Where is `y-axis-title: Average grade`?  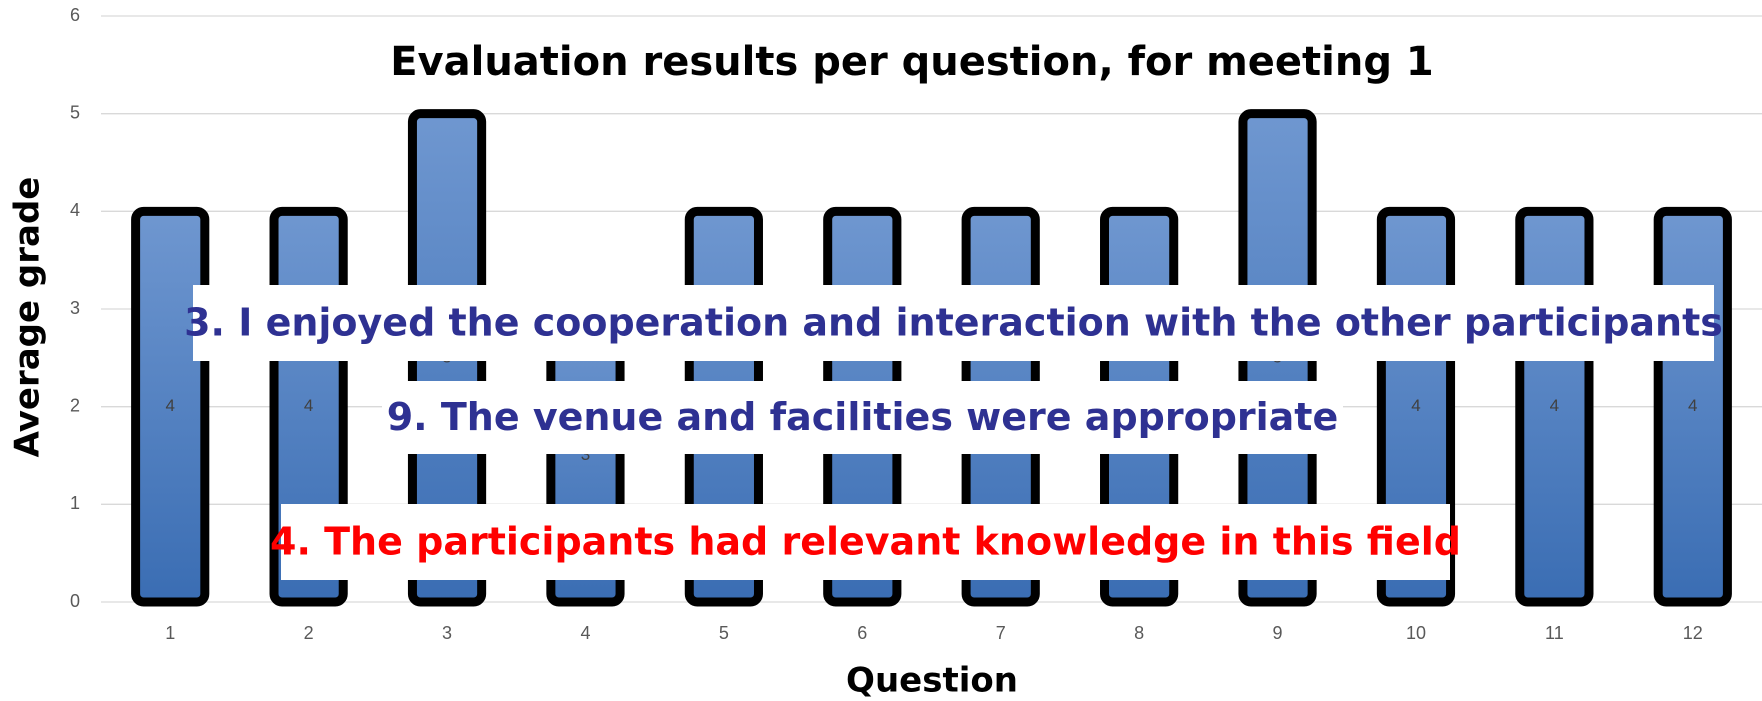 y-axis-title: Average grade is located at coordinates (28, 317).